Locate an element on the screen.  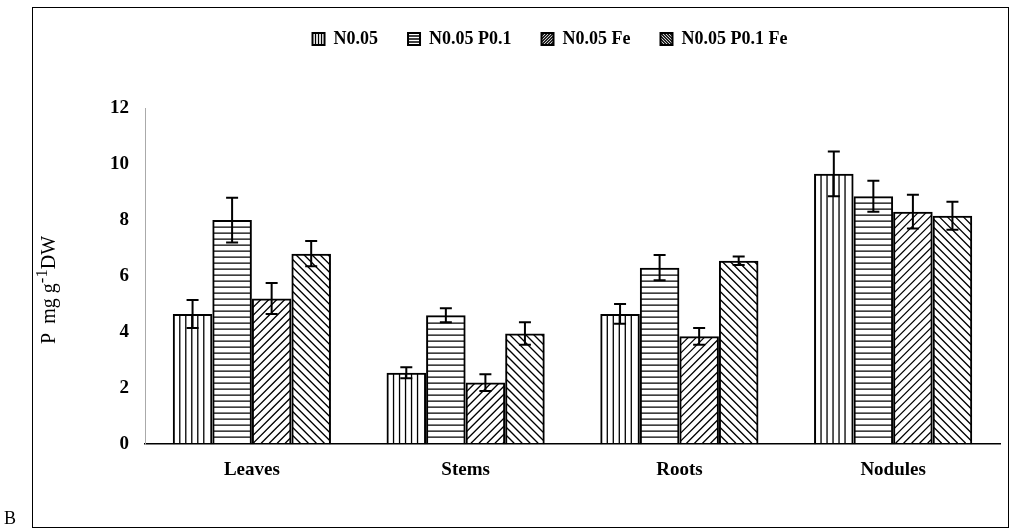
text: B is located at coordinates (10, 518).